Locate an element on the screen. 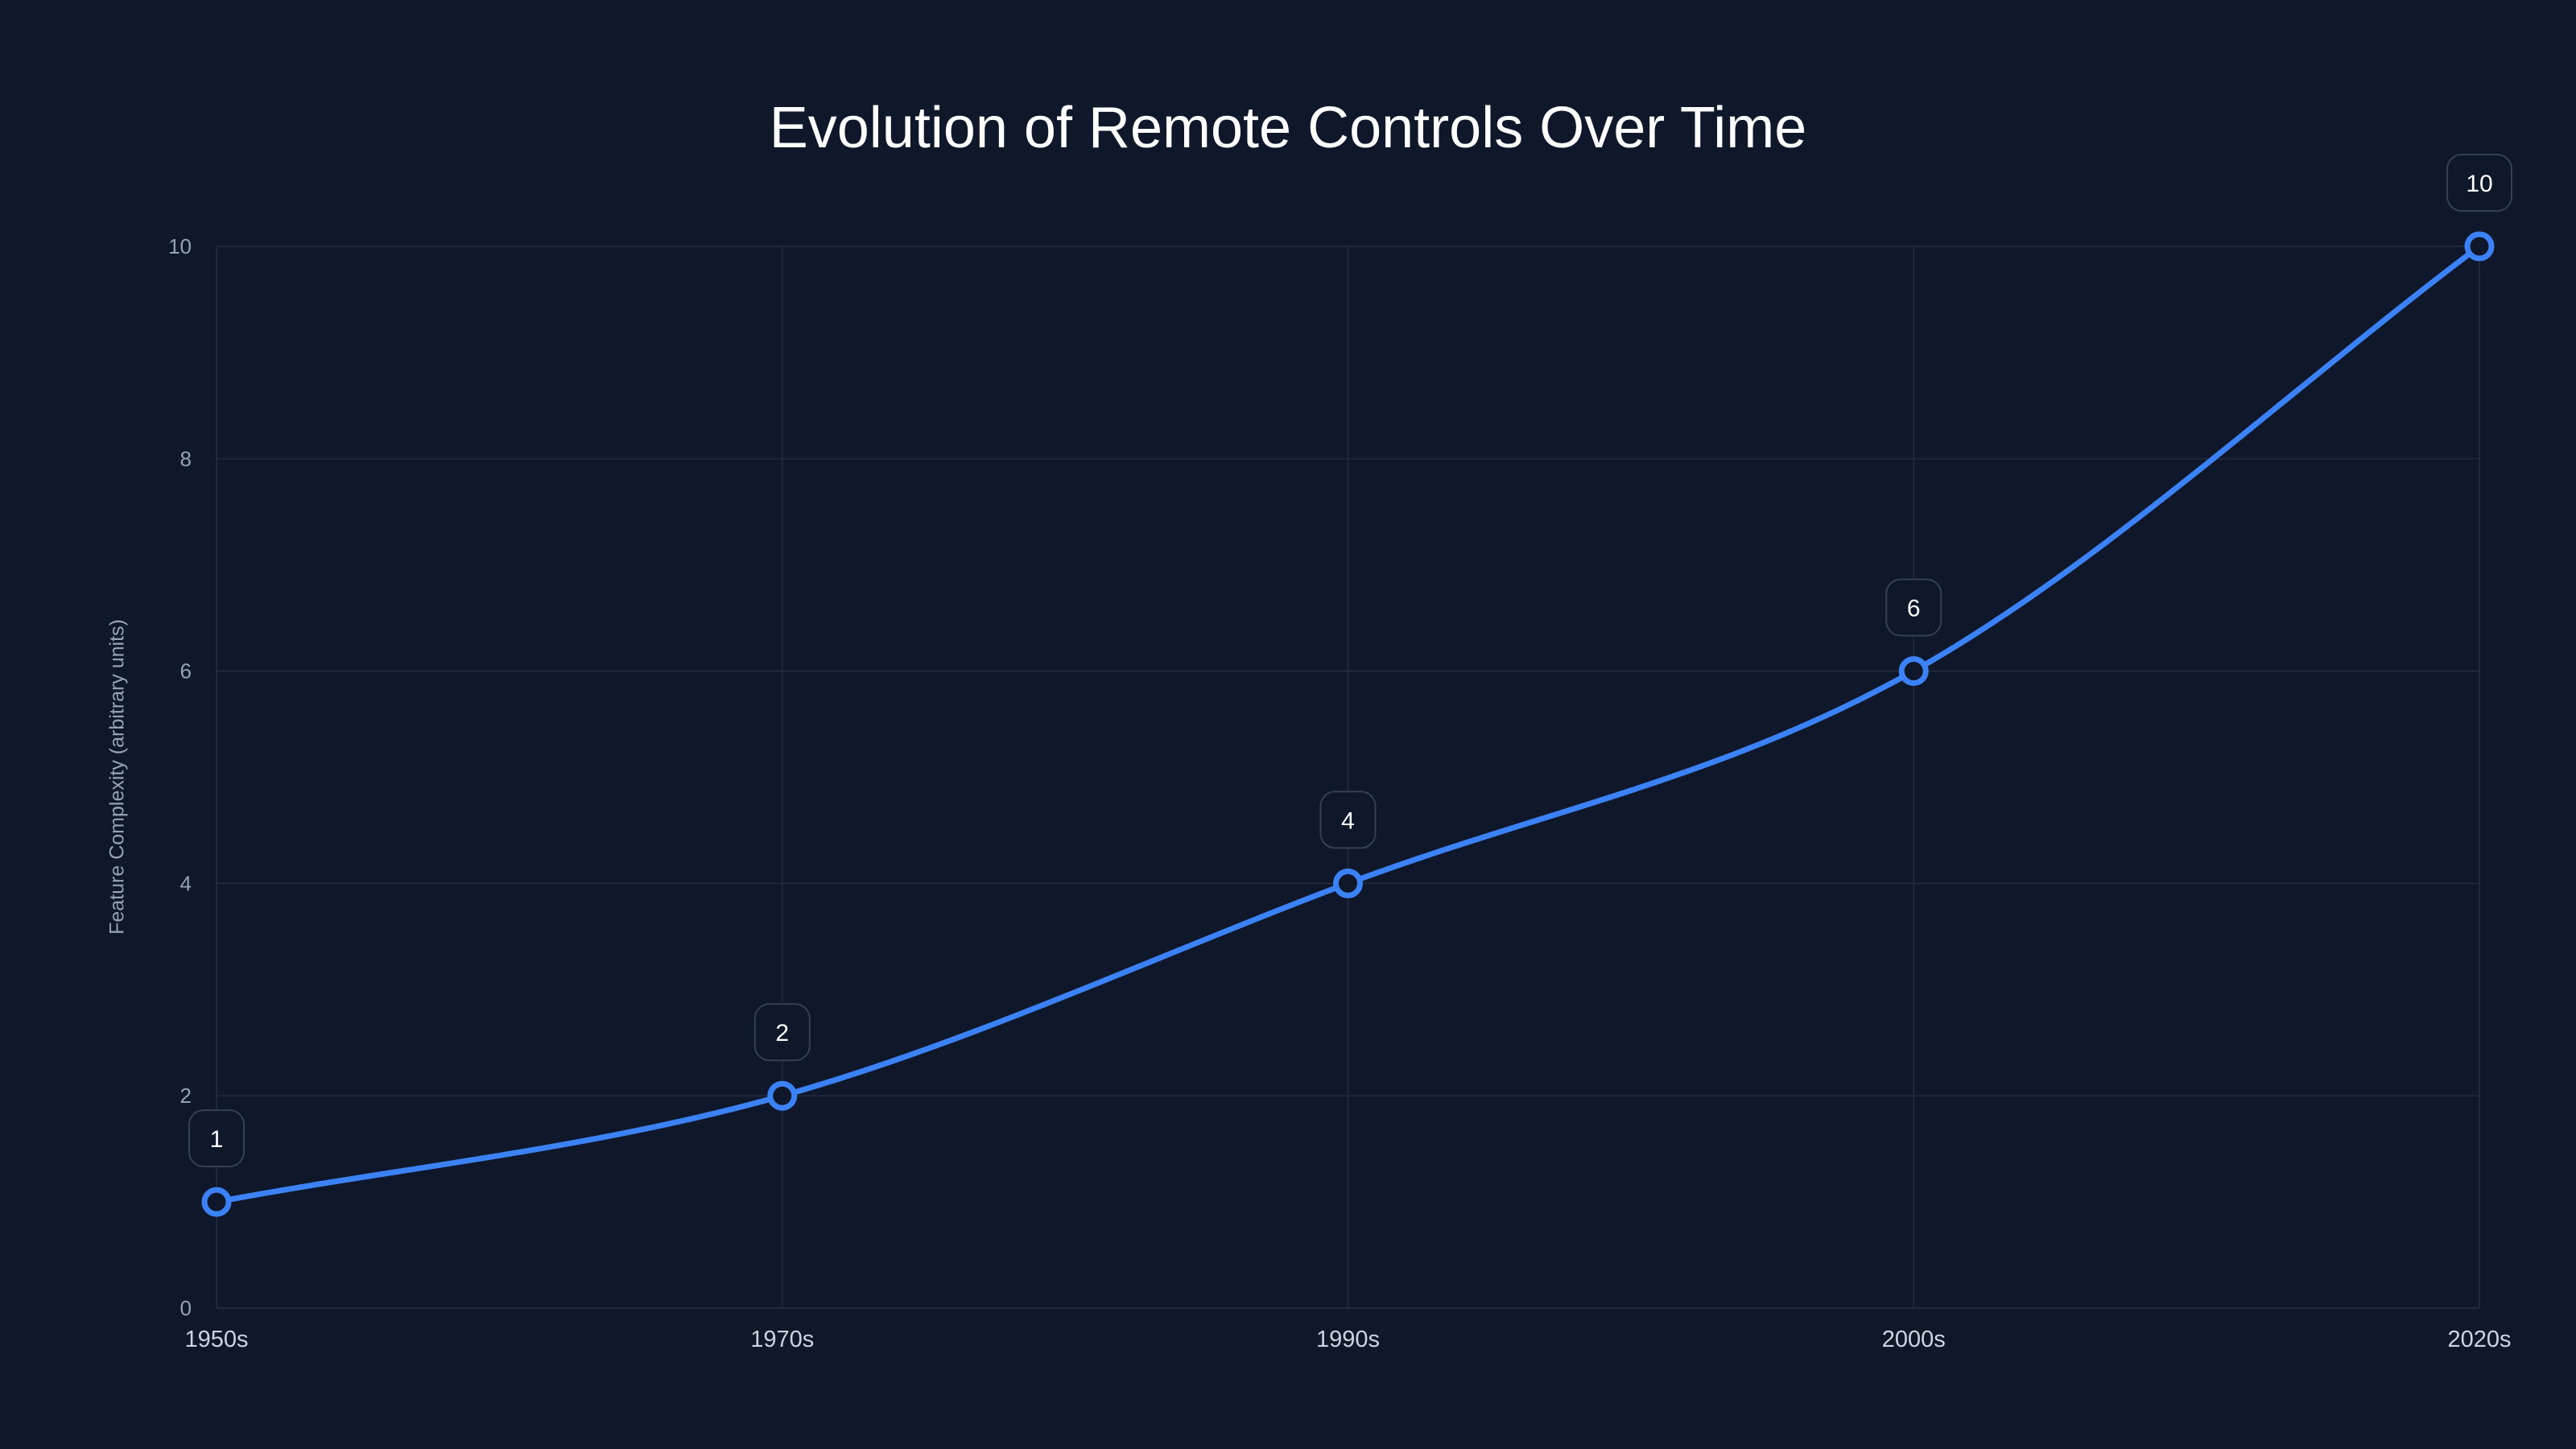  x-tick-label: 1990s is located at coordinates (1348, 1339).